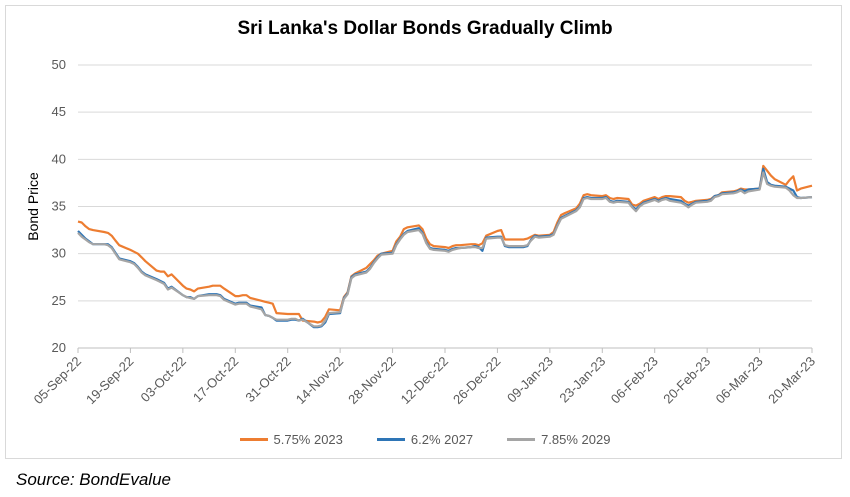 The image size is (850, 497). Describe the element at coordinates (308, 439) in the screenshot. I see `legend-label-1: 5.75% 2023` at that location.